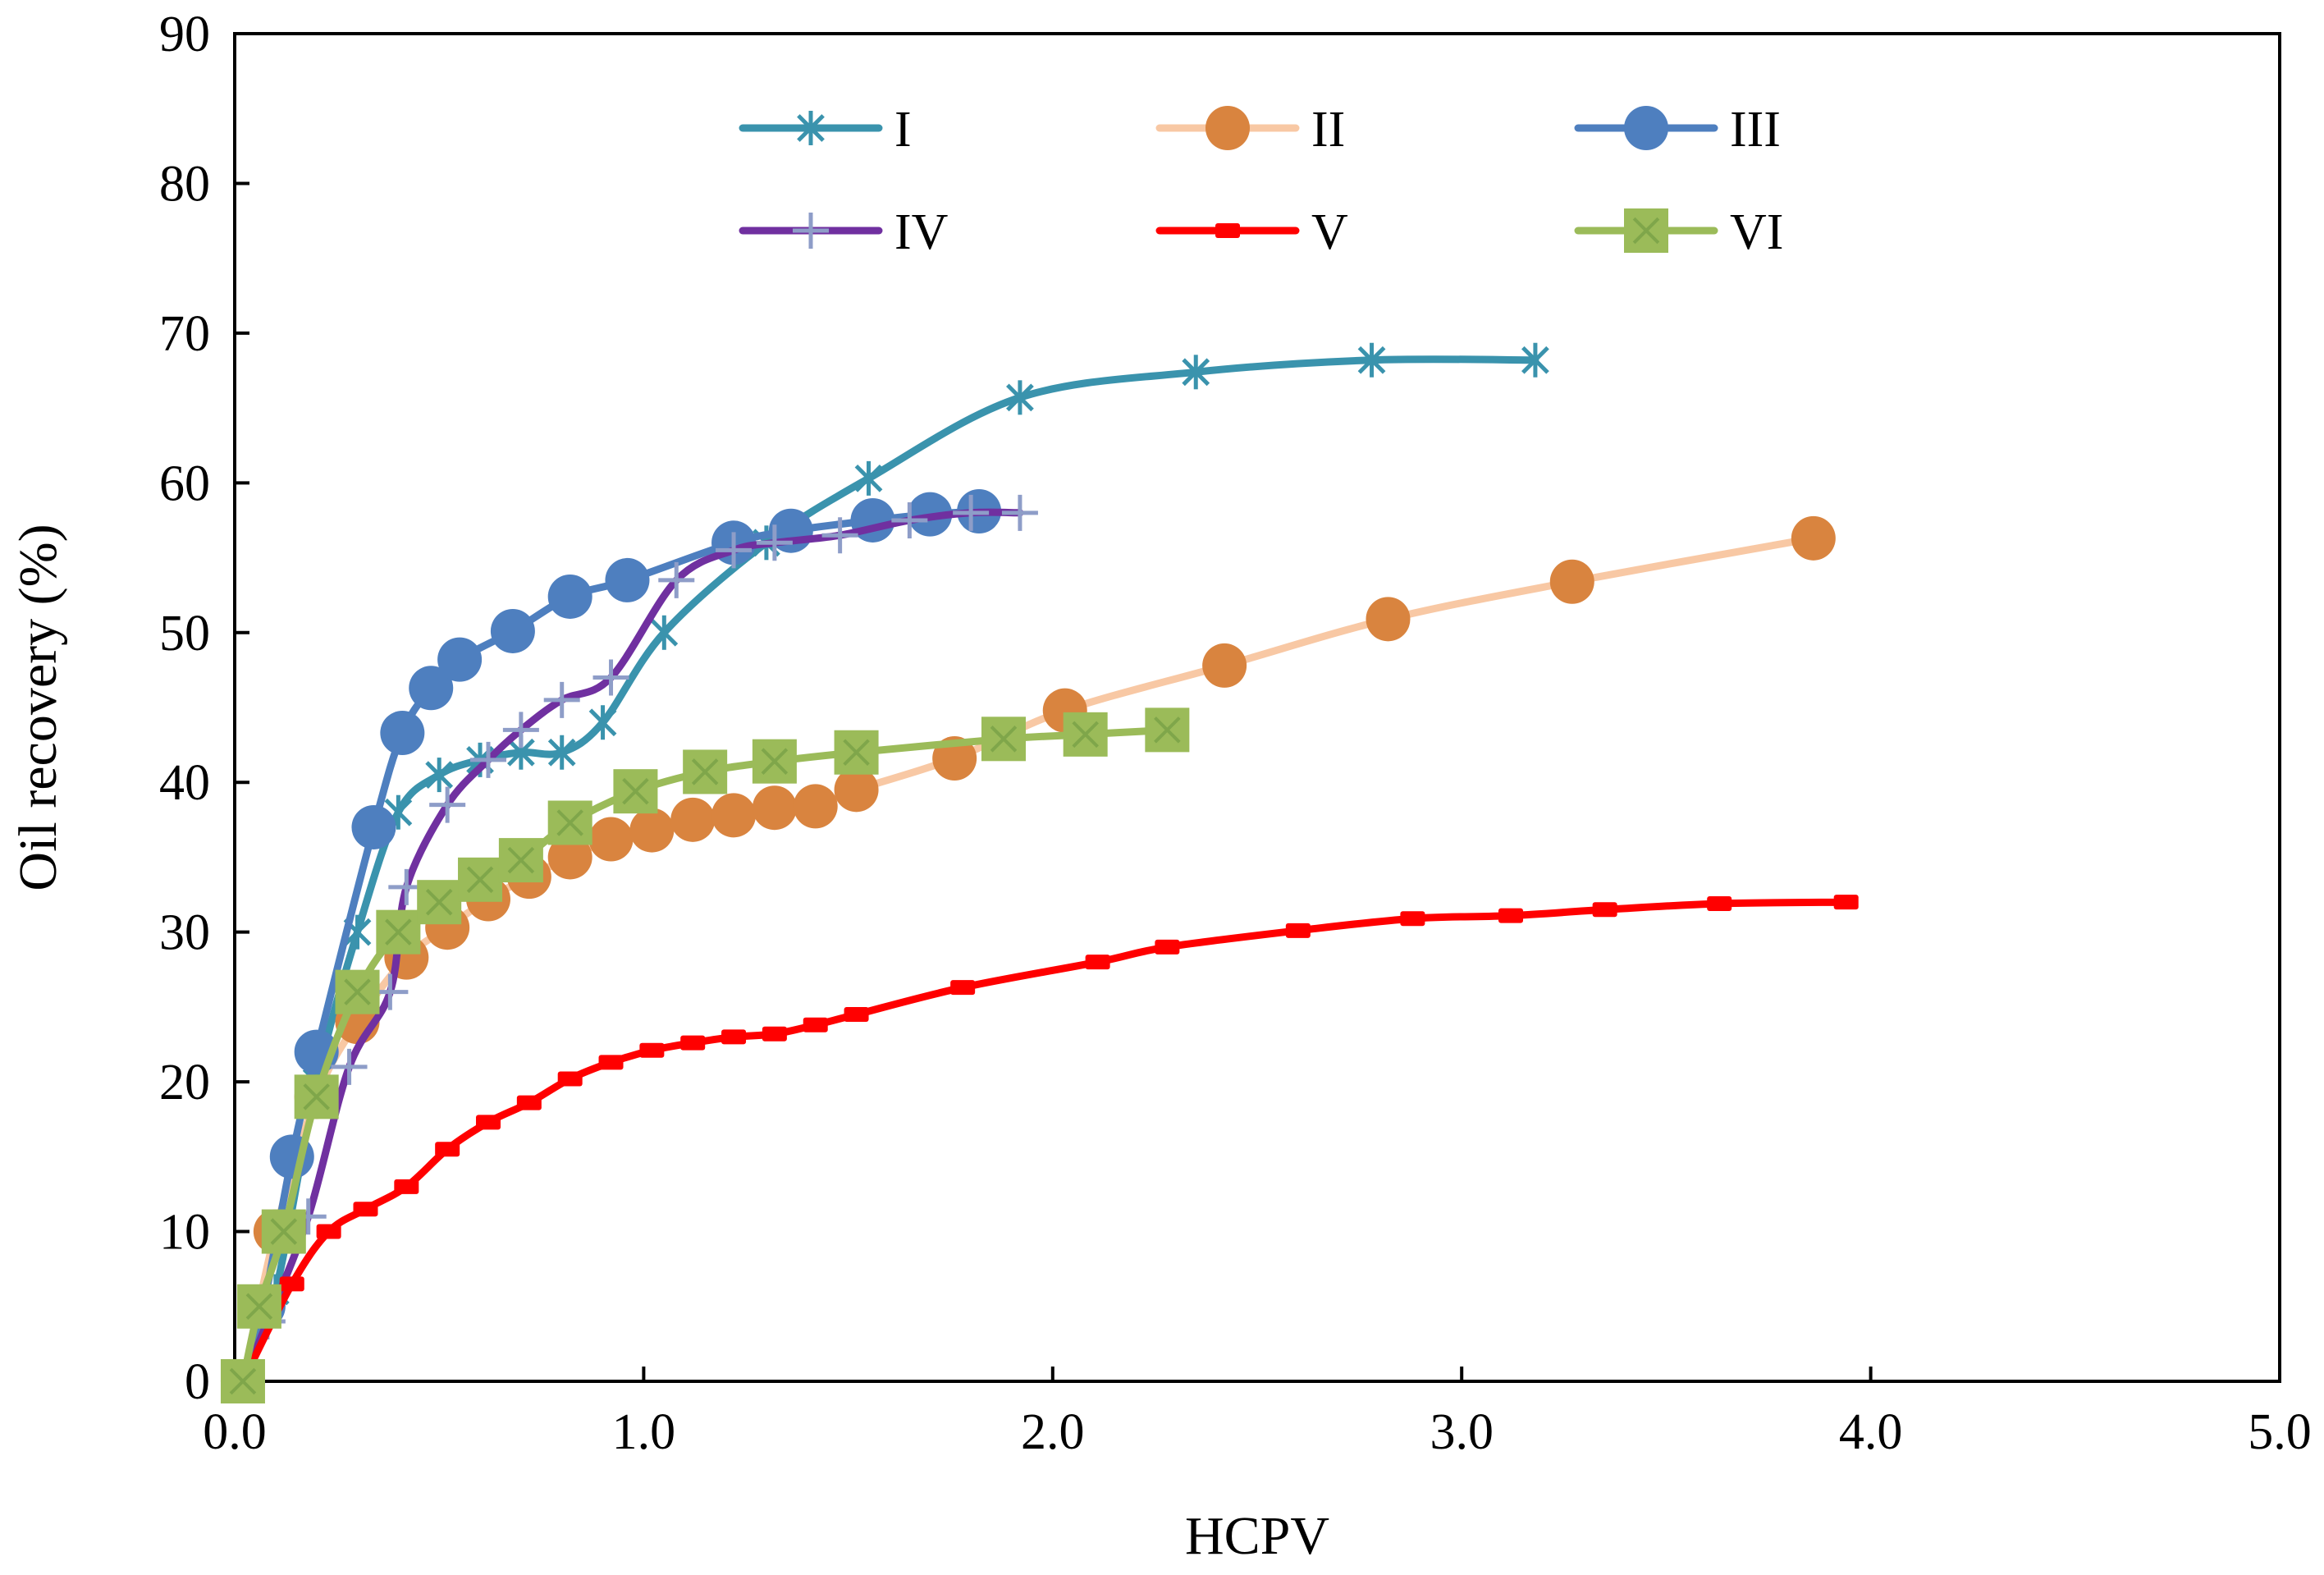  Describe the element at coordinates (1462, 1432) in the screenshot. I see `x-tick-label: 3.0` at that location.